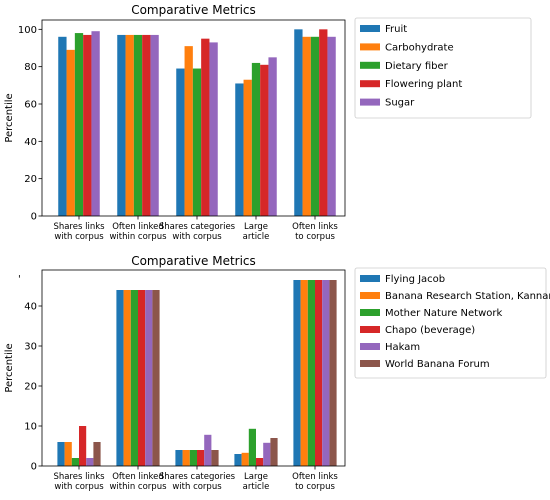 Image resolution: width=550 pixels, height=500 pixels. Describe the element at coordinates (402, 347) in the screenshot. I see `legend-label: Hakam` at that location.